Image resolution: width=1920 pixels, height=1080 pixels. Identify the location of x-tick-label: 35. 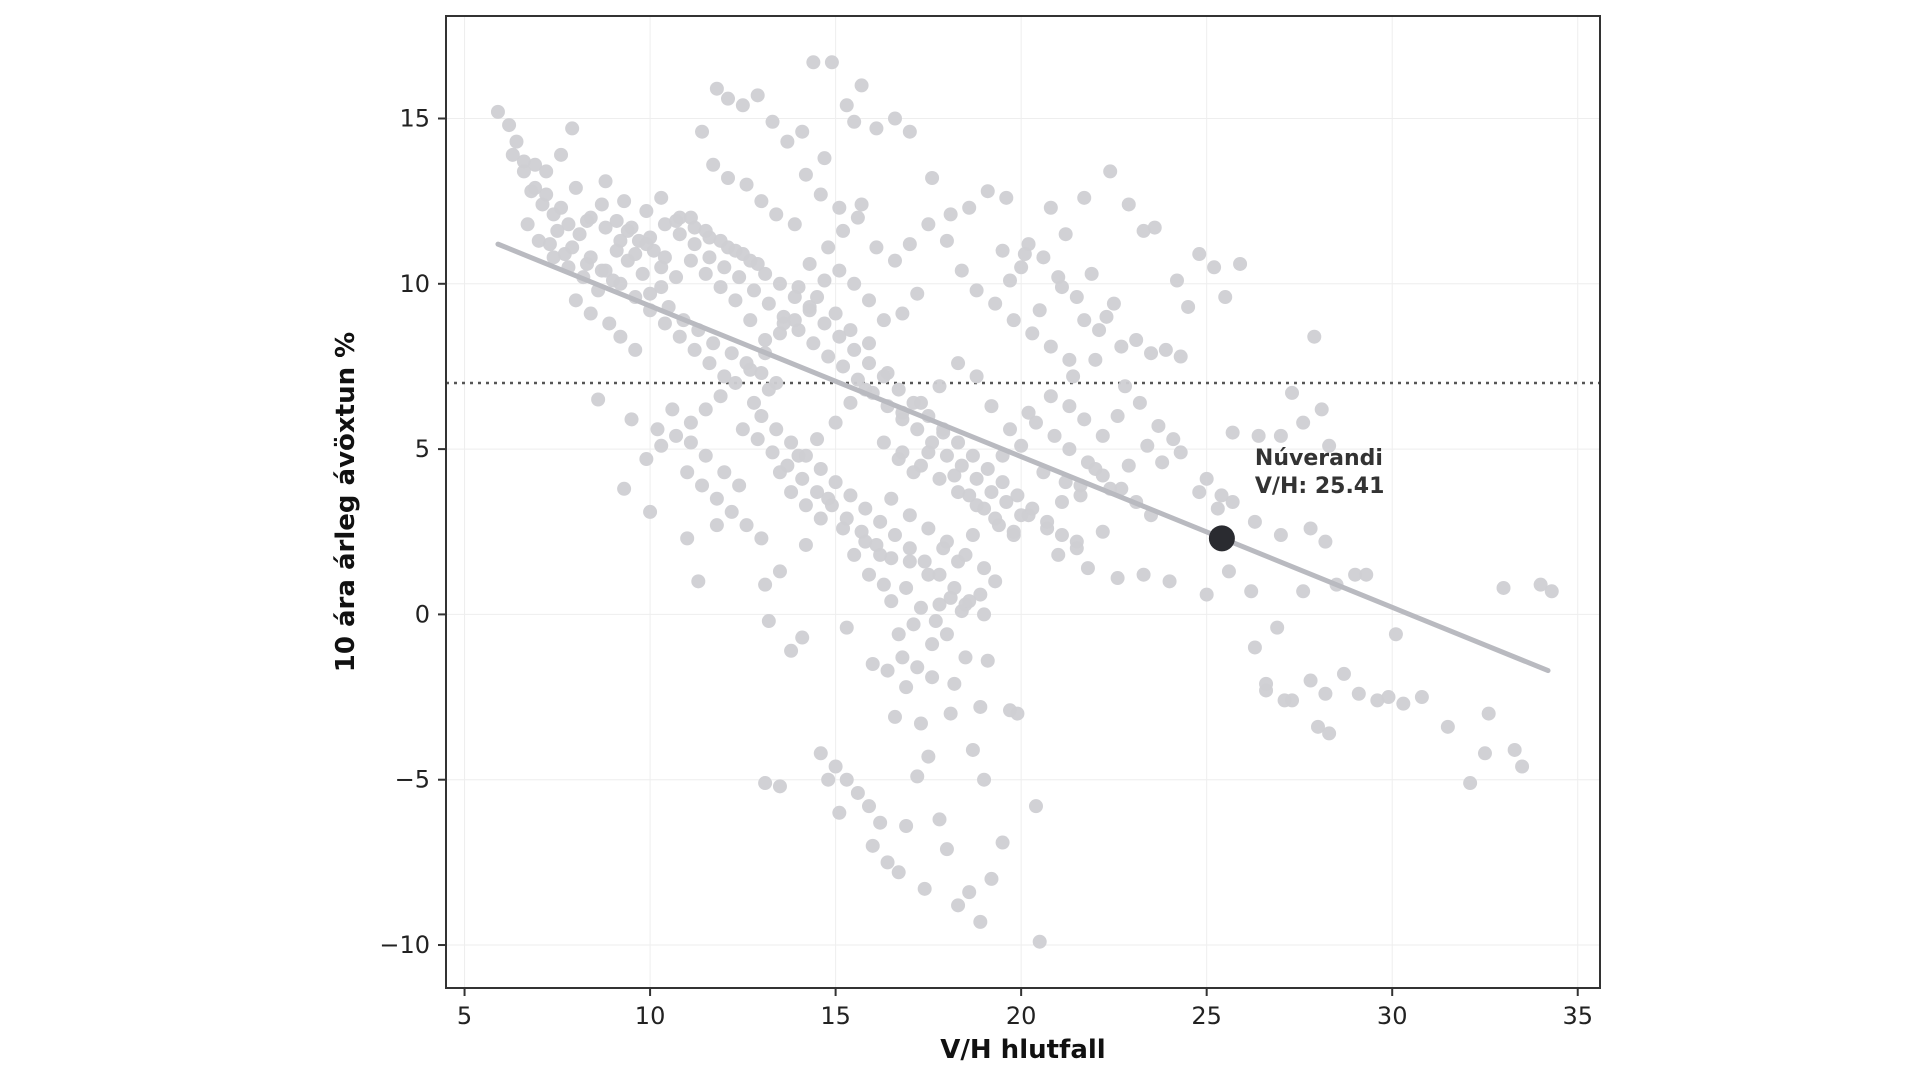
(1577, 1016).